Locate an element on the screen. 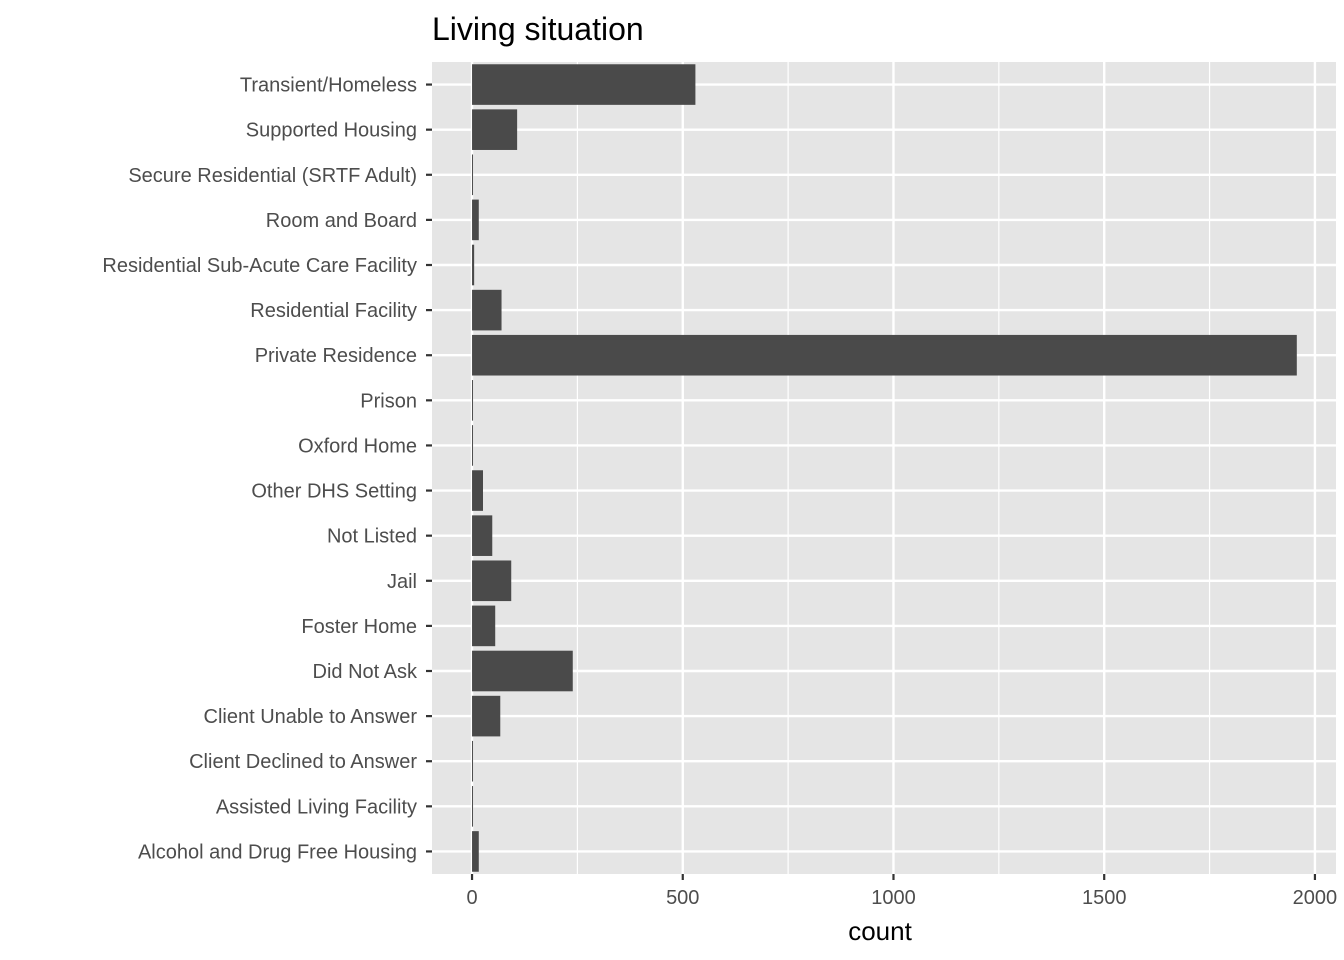 This screenshot has height=960, width=1344. y-tick-label: Oxford Home is located at coordinates (357, 446).